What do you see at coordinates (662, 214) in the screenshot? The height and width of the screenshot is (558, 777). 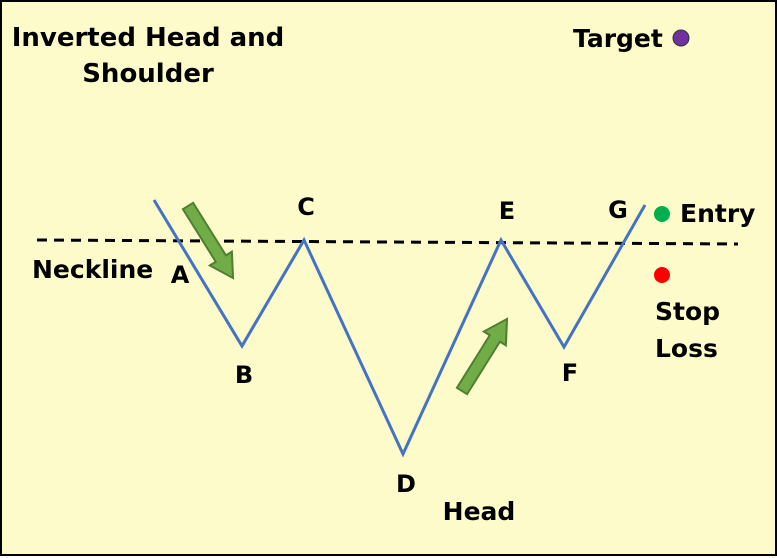 I see `entry-dot-icon` at bounding box center [662, 214].